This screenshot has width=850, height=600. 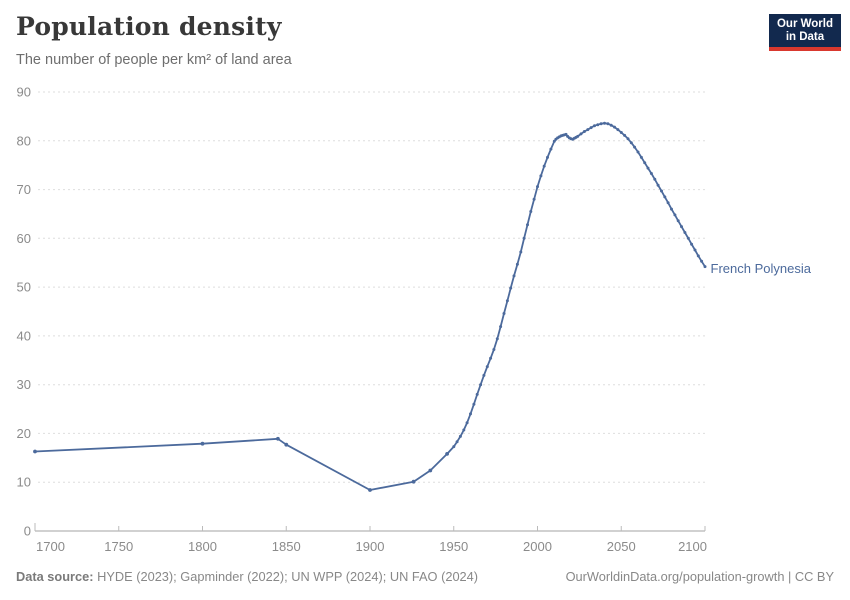 What do you see at coordinates (24, 384) in the screenshot?
I see `y-axis-label: 30` at bounding box center [24, 384].